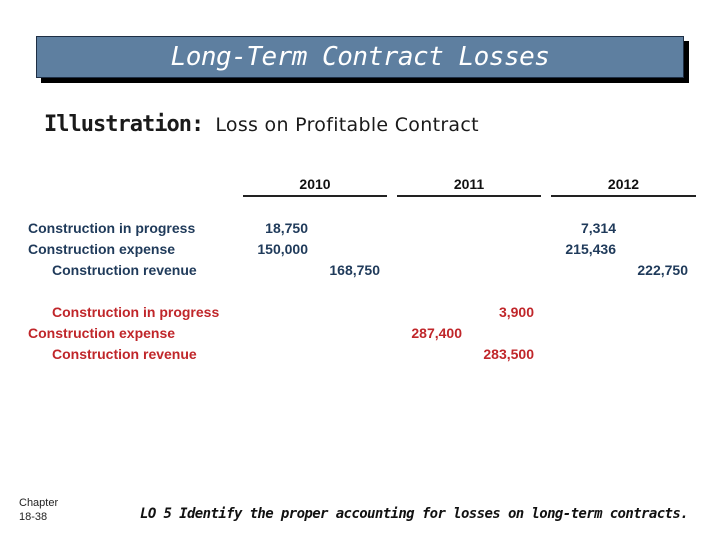  What do you see at coordinates (315, 186) in the screenshot?
I see `year-header-2010: 2010` at bounding box center [315, 186].